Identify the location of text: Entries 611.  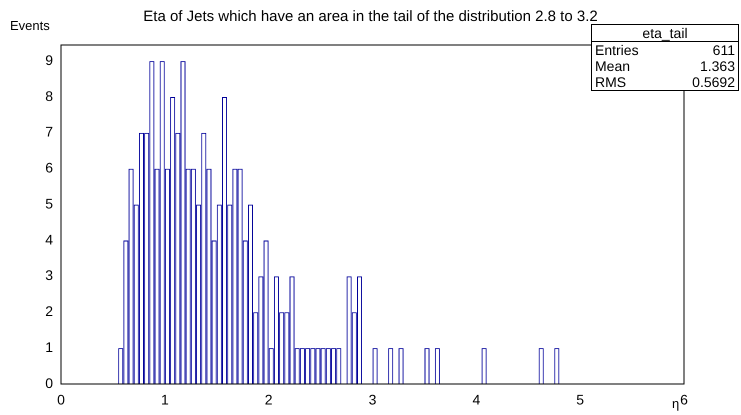
(665, 50).